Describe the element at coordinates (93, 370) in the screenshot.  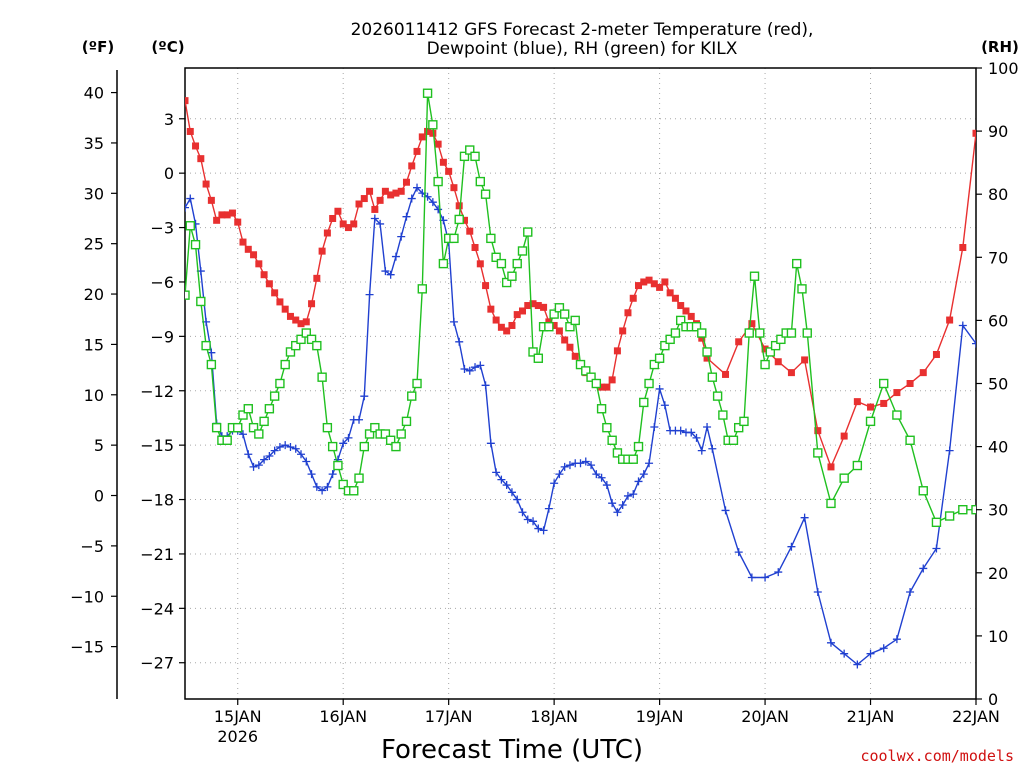
I see `fahrenheit-axis-ticks: 40 35 30 25 20 15 10 5 0 −5 −10 −15` at that location.